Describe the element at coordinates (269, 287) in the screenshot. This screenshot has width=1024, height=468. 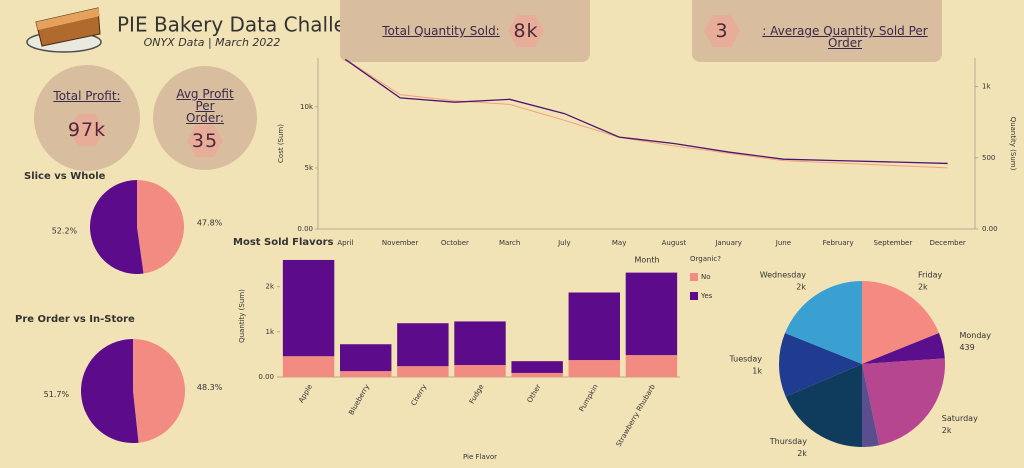
I see `y-tick-label: 2k` at that location.